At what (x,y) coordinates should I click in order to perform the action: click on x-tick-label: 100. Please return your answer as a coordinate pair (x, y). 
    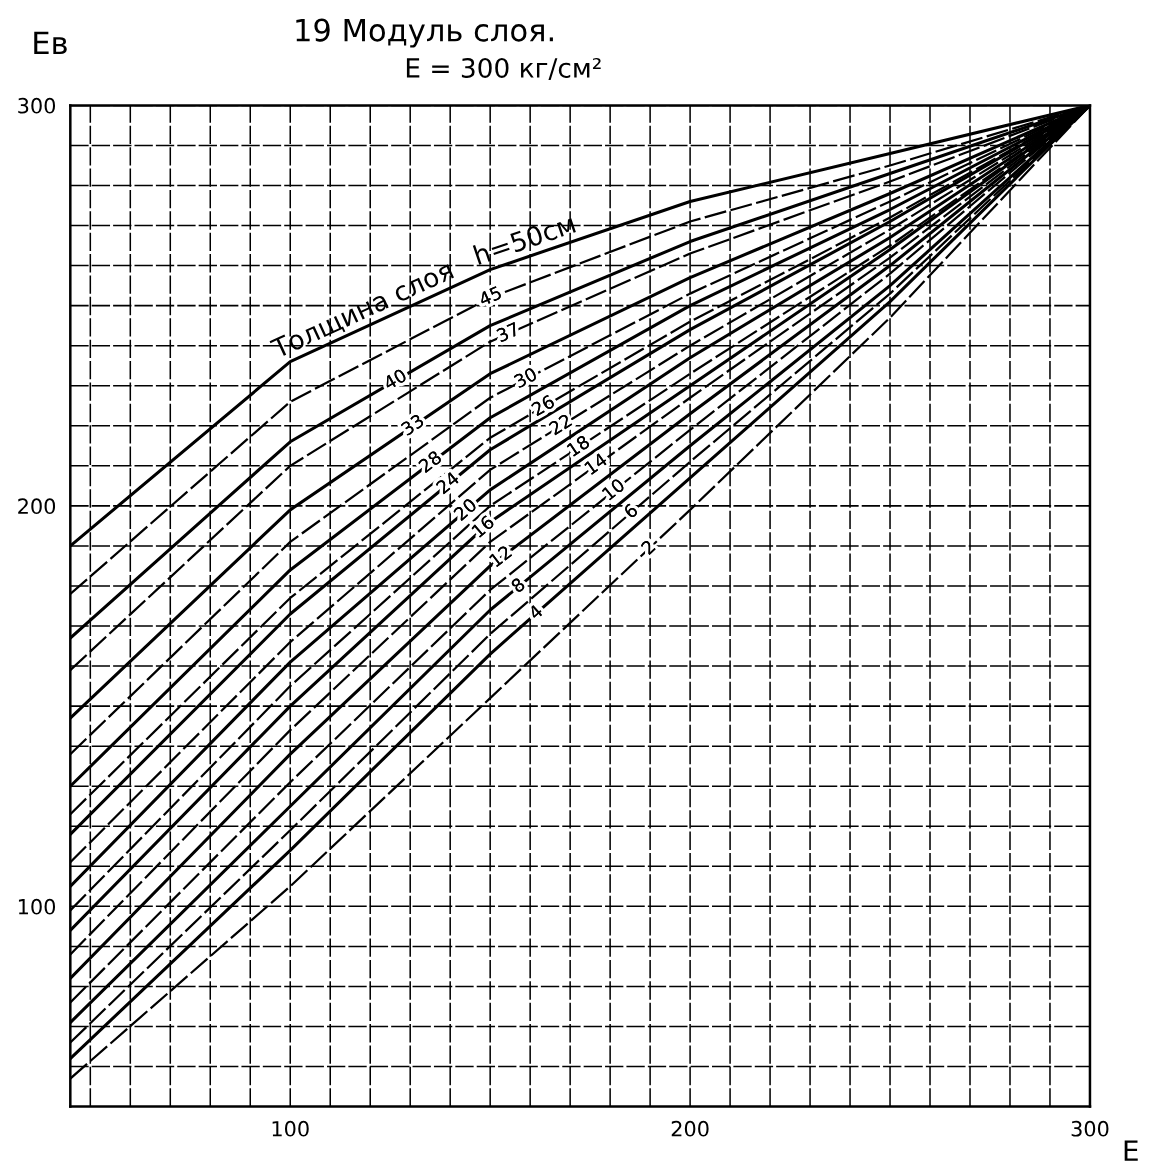
    Looking at the image, I should click on (290, 1128).